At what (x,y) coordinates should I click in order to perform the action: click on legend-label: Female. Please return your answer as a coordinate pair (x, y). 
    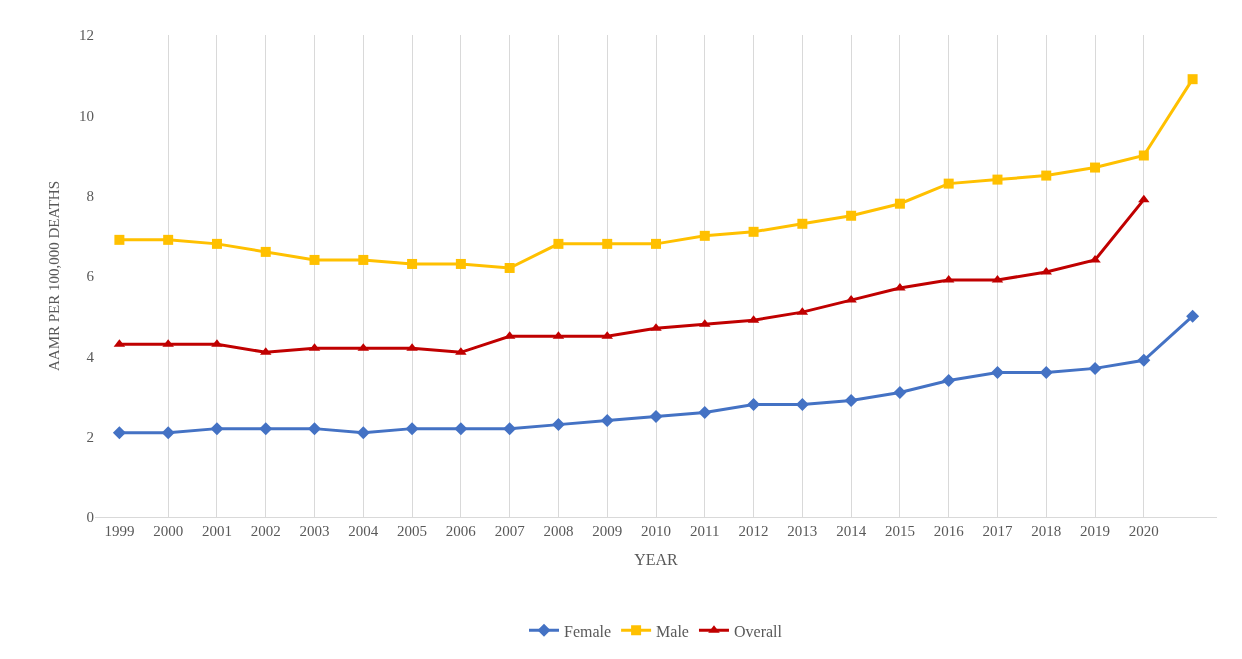
    Looking at the image, I should click on (588, 631).